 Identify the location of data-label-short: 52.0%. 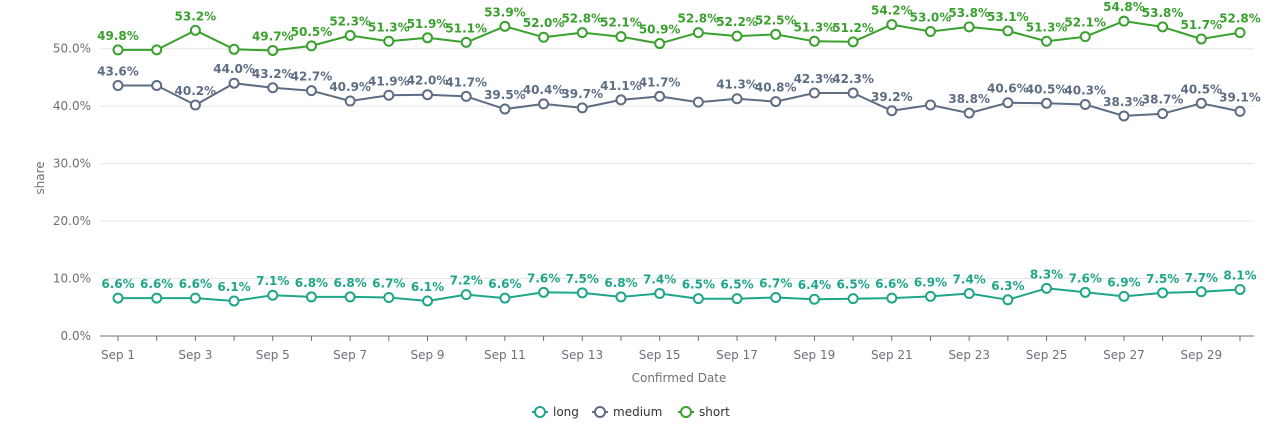
(544, 23).